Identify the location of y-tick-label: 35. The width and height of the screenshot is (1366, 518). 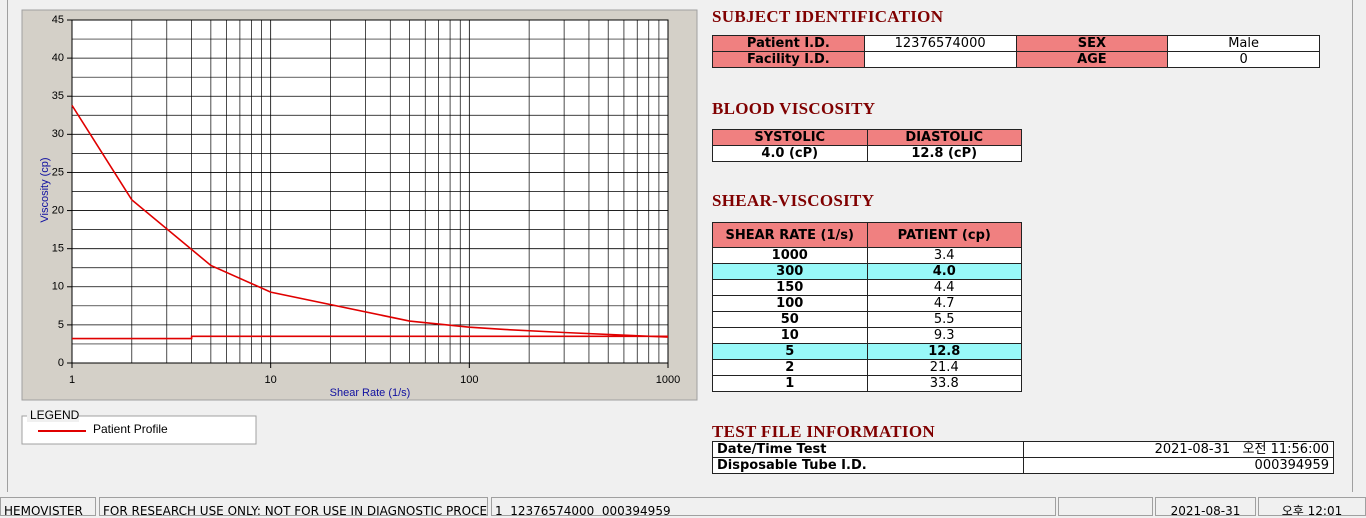
(58, 96).